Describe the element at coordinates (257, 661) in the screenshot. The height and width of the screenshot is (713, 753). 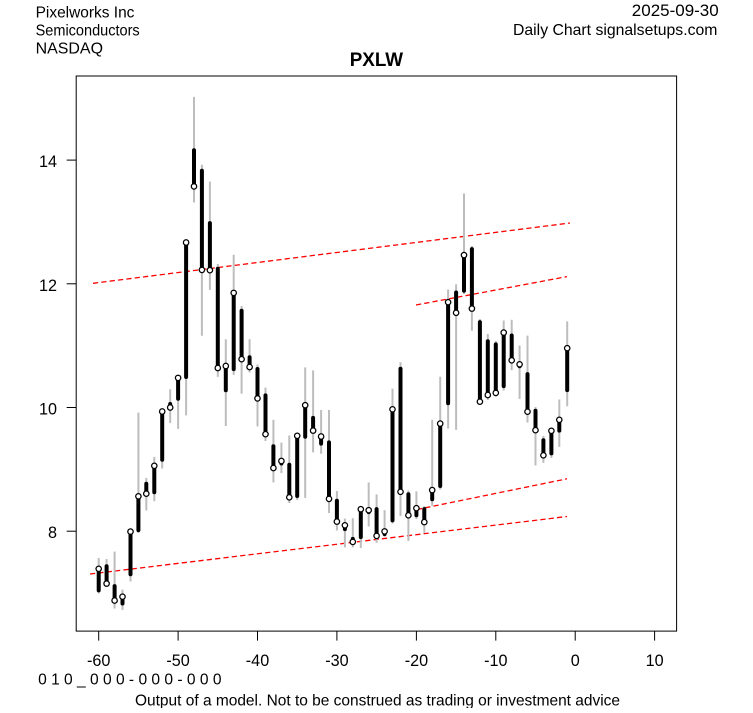
I see `svg-text: -40` at that location.